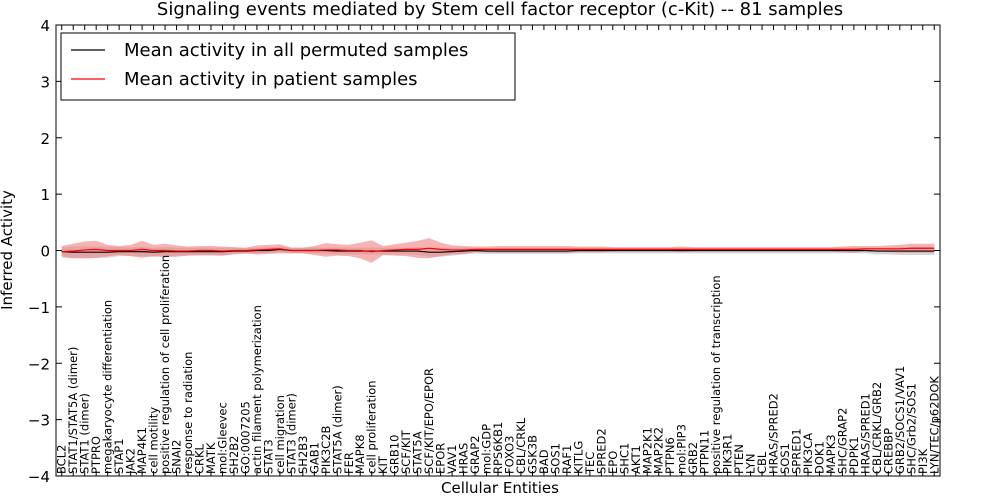 The width and height of the screenshot is (1000, 500). What do you see at coordinates (831, 454) in the screenshot?
I see `x-tick-label: MAPK3` at bounding box center [831, 454].